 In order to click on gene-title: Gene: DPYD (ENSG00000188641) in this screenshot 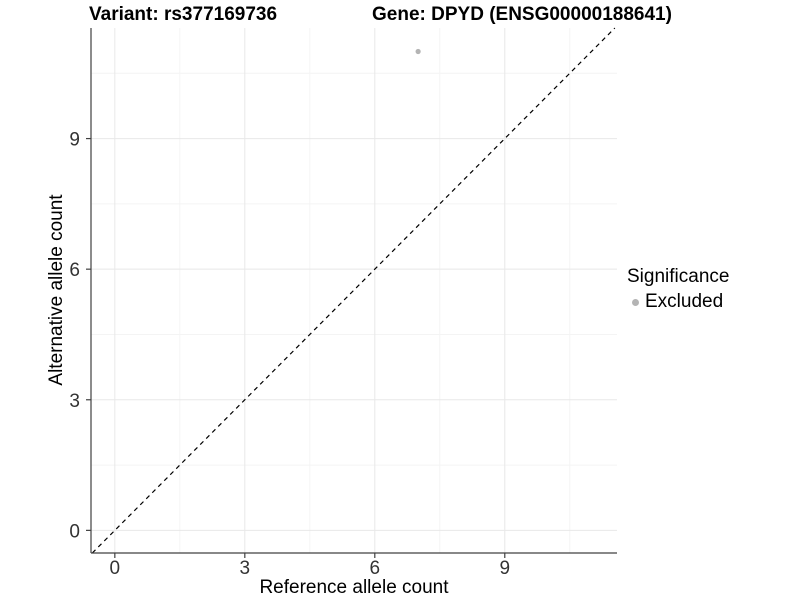, I will do `click(522, 14)`.